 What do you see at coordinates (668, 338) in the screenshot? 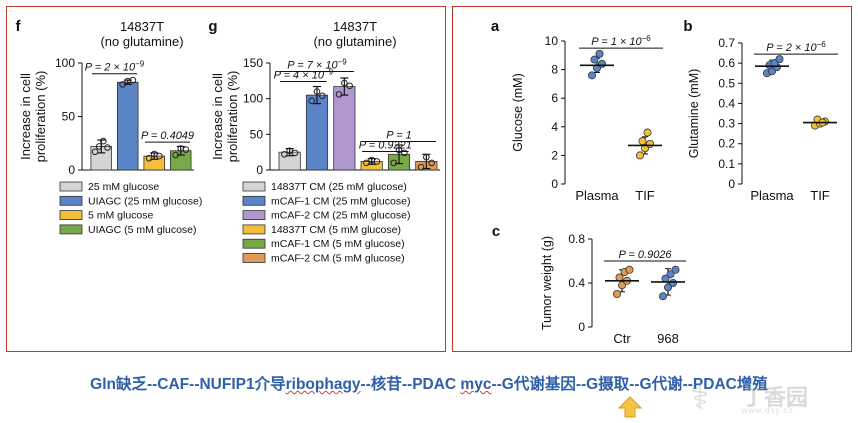
I see `x-category-label-c-1: 968` at bounding box center [668, 338].